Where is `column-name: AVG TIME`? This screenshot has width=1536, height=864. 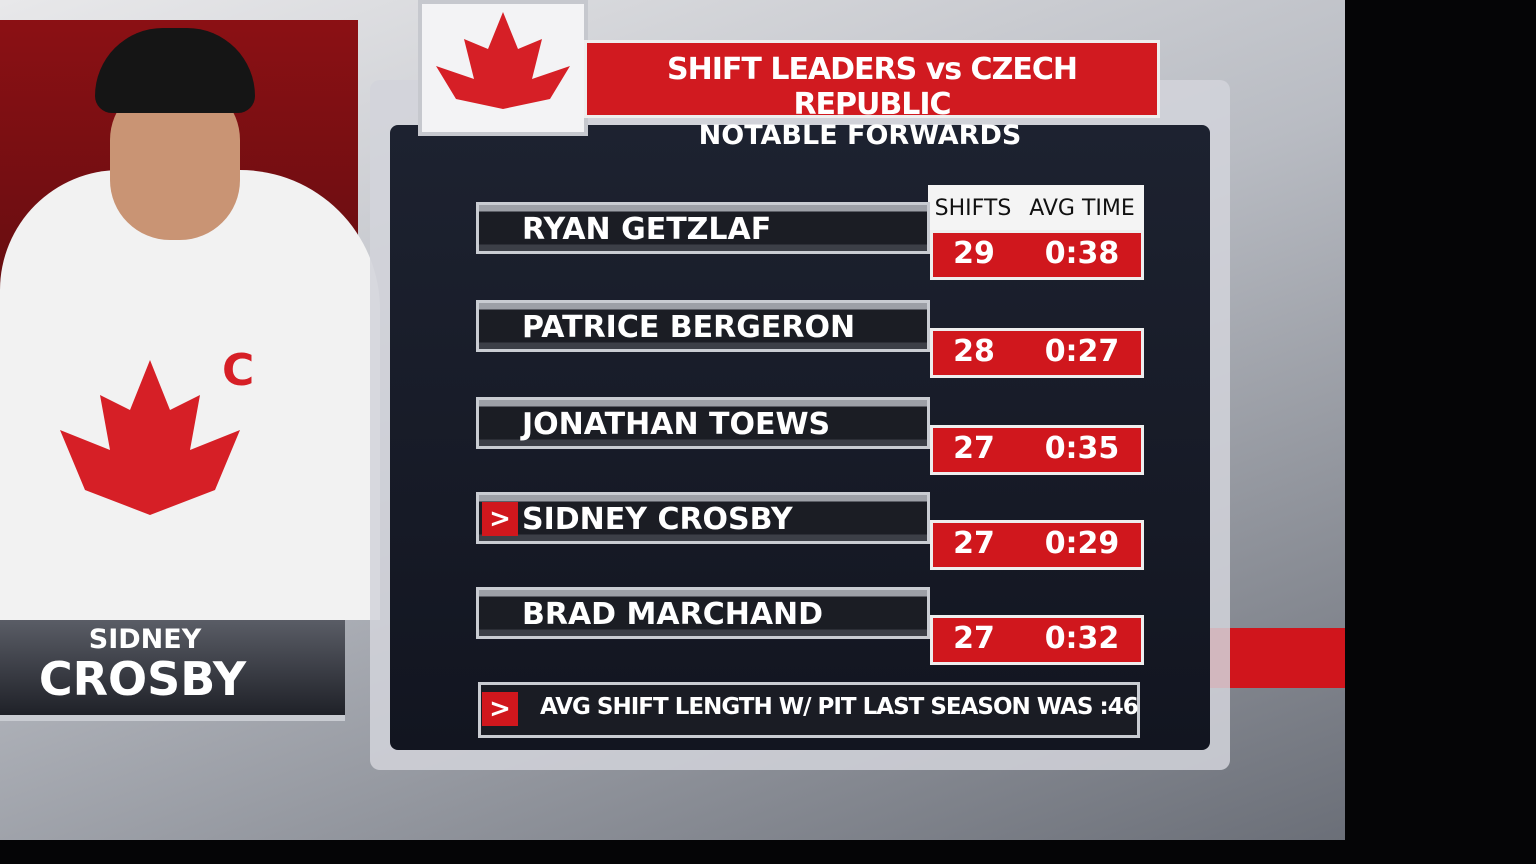 column-name: AVG TIME is located at coordinates (1082, 208).